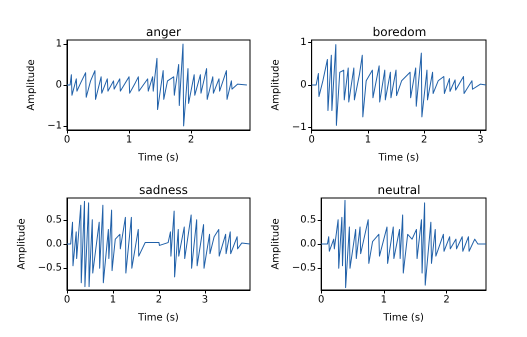 The height and width of the screenshot is (337, 527). What do you see at coordinates (399, 32) in the screenshot?
I see `chart-title: boredom` at bounding box center [399, 32].